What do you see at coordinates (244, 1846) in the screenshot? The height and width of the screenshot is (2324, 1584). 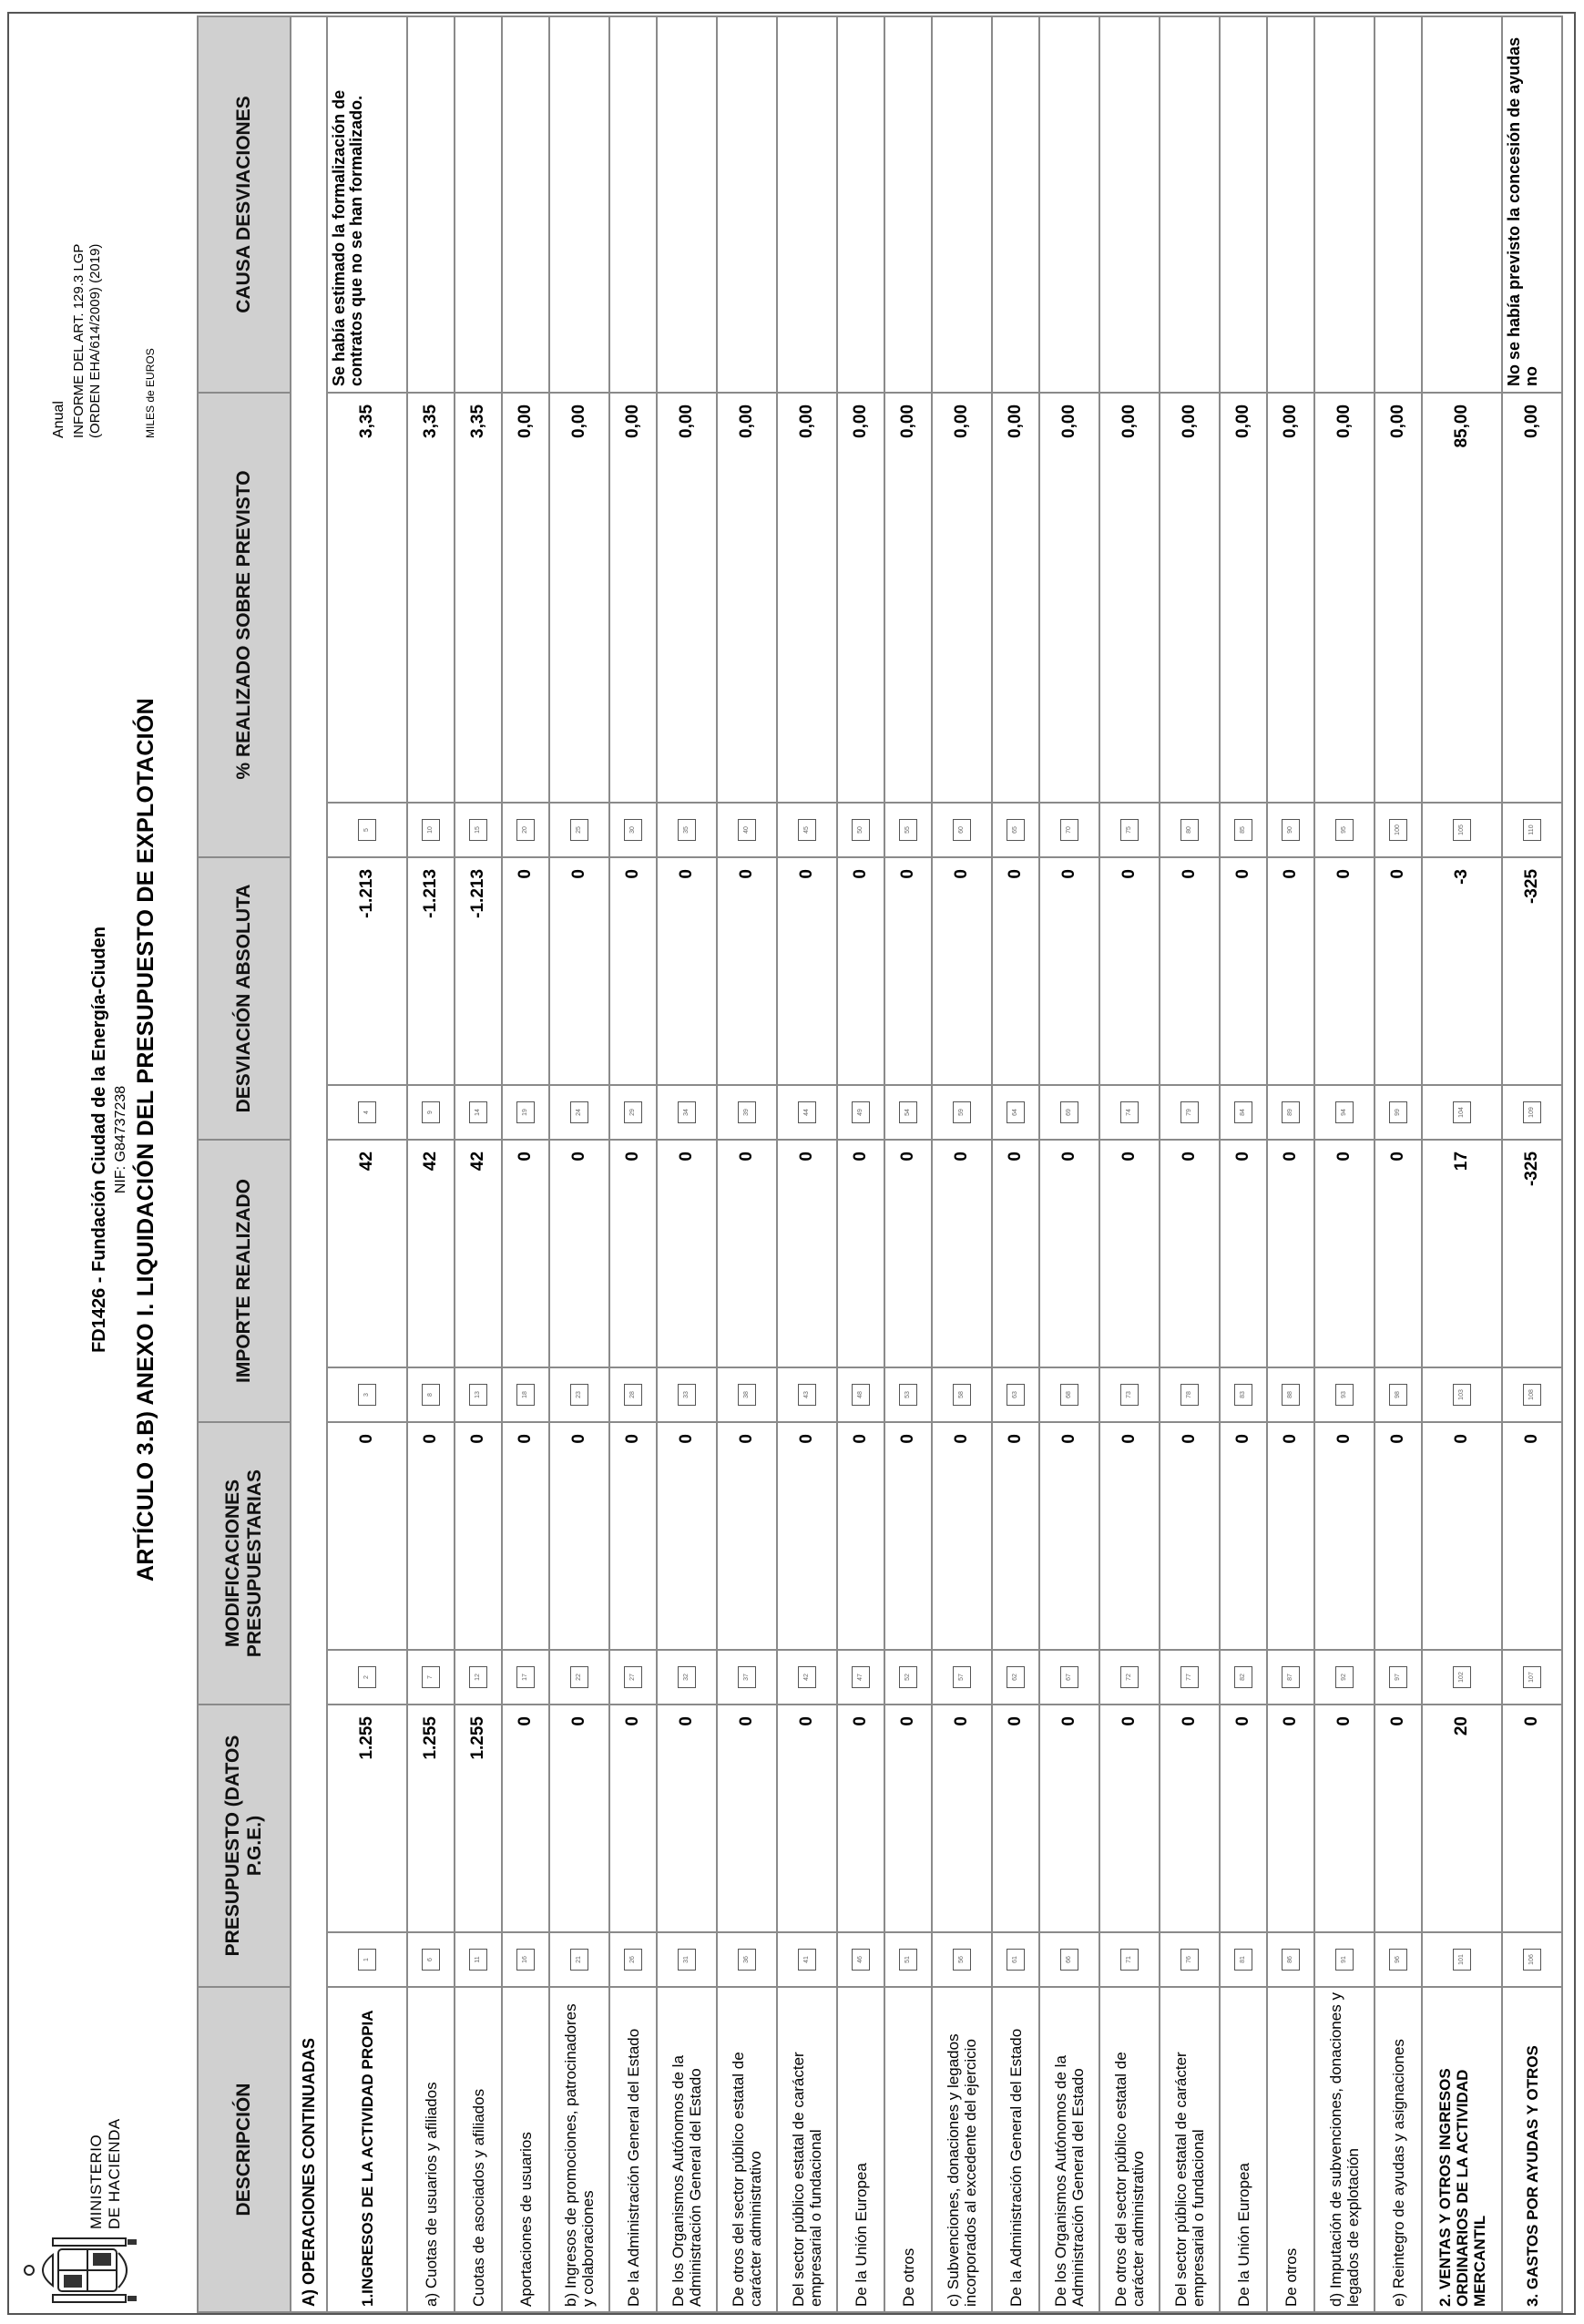 I see `col-header-presupuesto: PRESUPUESTO (DATOS P.G.E.)` at bounding box center [244, 1846].